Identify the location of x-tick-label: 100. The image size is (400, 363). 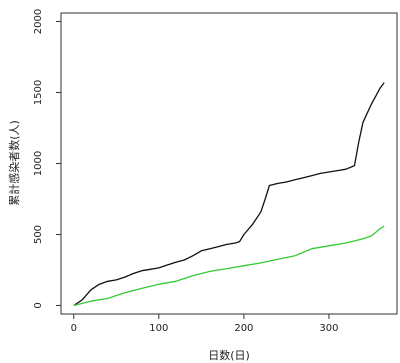
(158, 328).